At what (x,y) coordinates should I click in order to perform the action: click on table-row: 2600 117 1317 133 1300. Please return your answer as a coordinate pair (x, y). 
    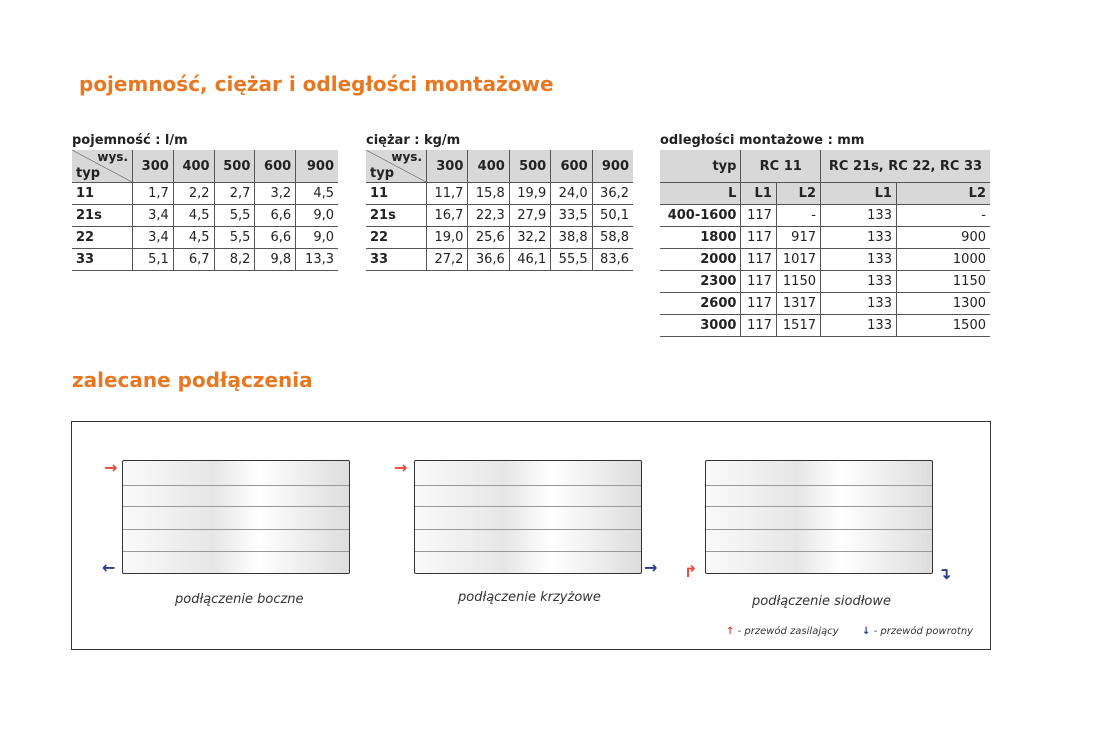
    Looking at the image, I should click on (825, 303).